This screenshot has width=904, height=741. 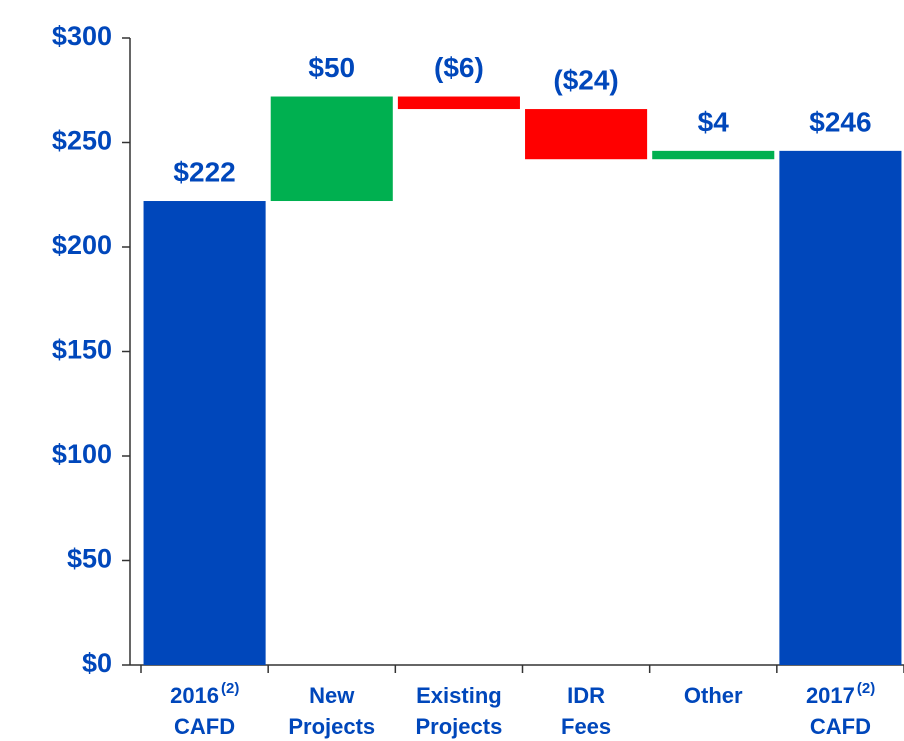 What do you see at coordinates (82, 454) in the screenshot?
I see `y-tick-label: $100` at bounding box center [82, 454].